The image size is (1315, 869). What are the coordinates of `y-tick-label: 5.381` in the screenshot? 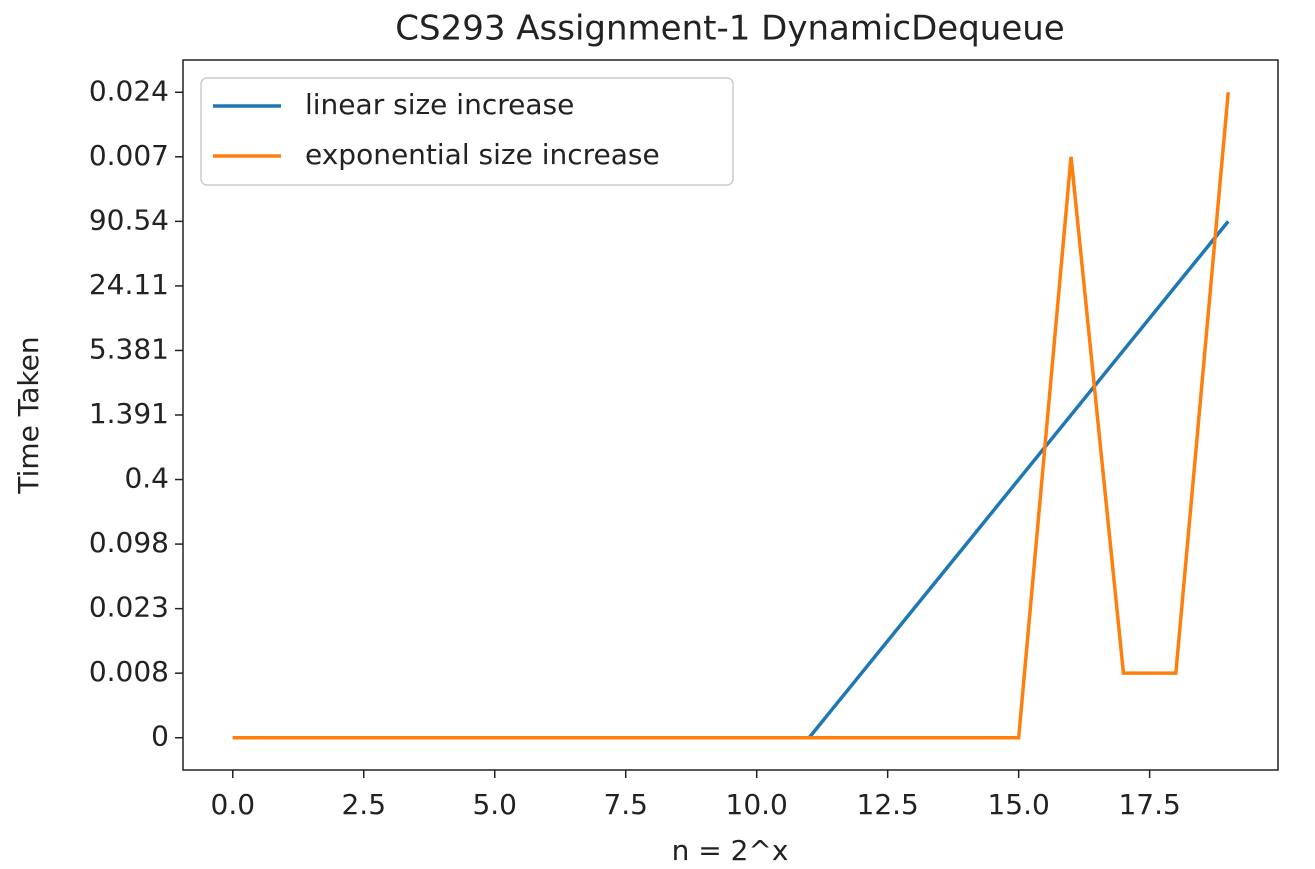 It's located at (129, 348).